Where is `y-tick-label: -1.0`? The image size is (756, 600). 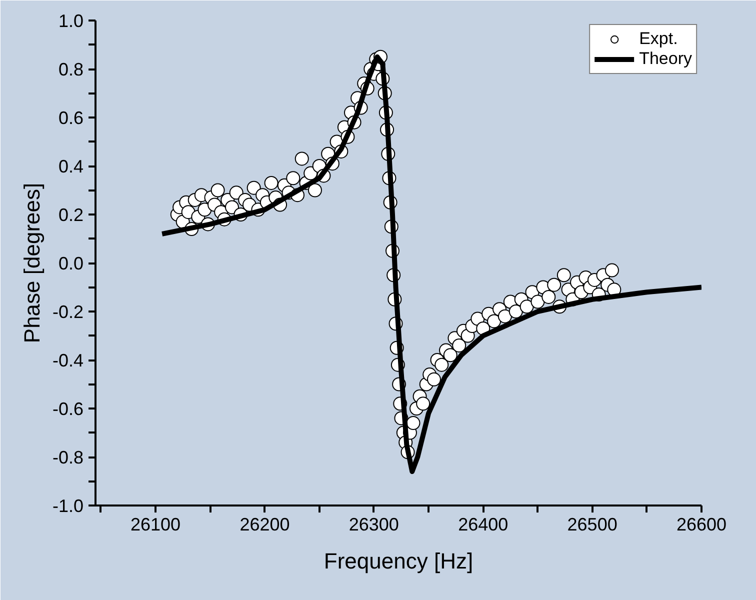 y-tick-label: -1.0 is located at coordinates (68, 506).